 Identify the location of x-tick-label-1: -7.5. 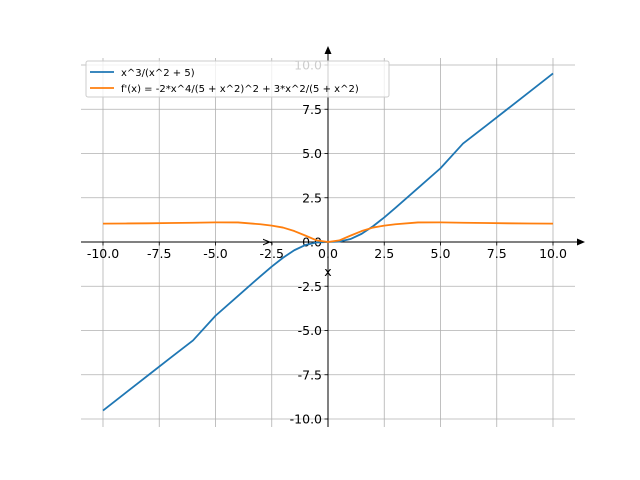
(159, 253).